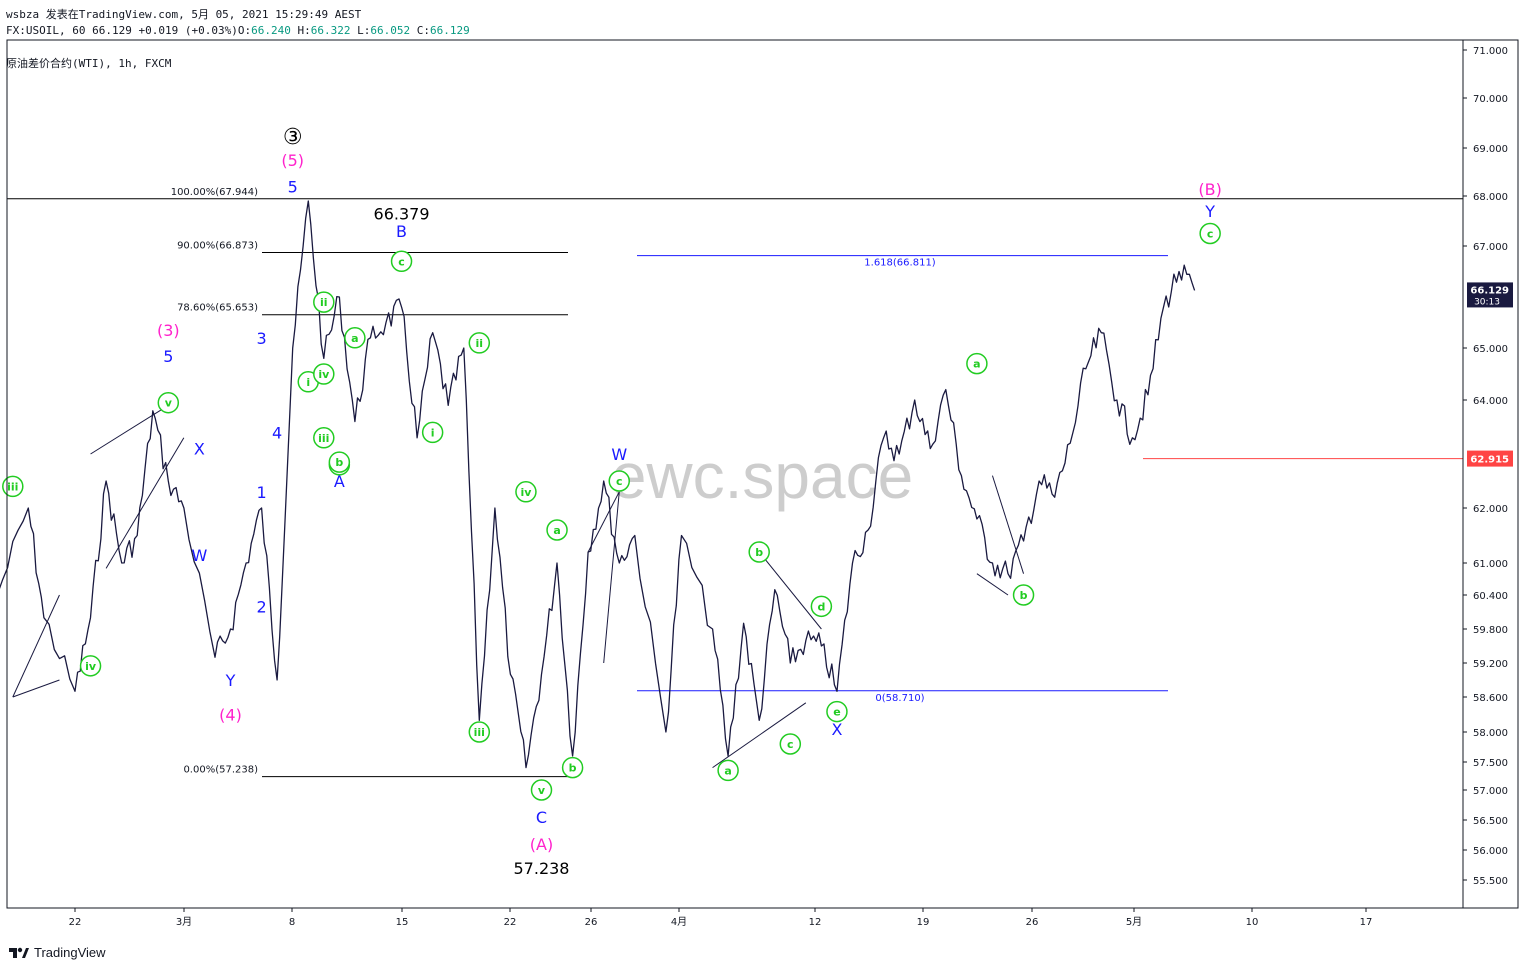  I want to click on chart-title: 原油差价合约(WTI), 1h, FXCM, so click(88, 63).